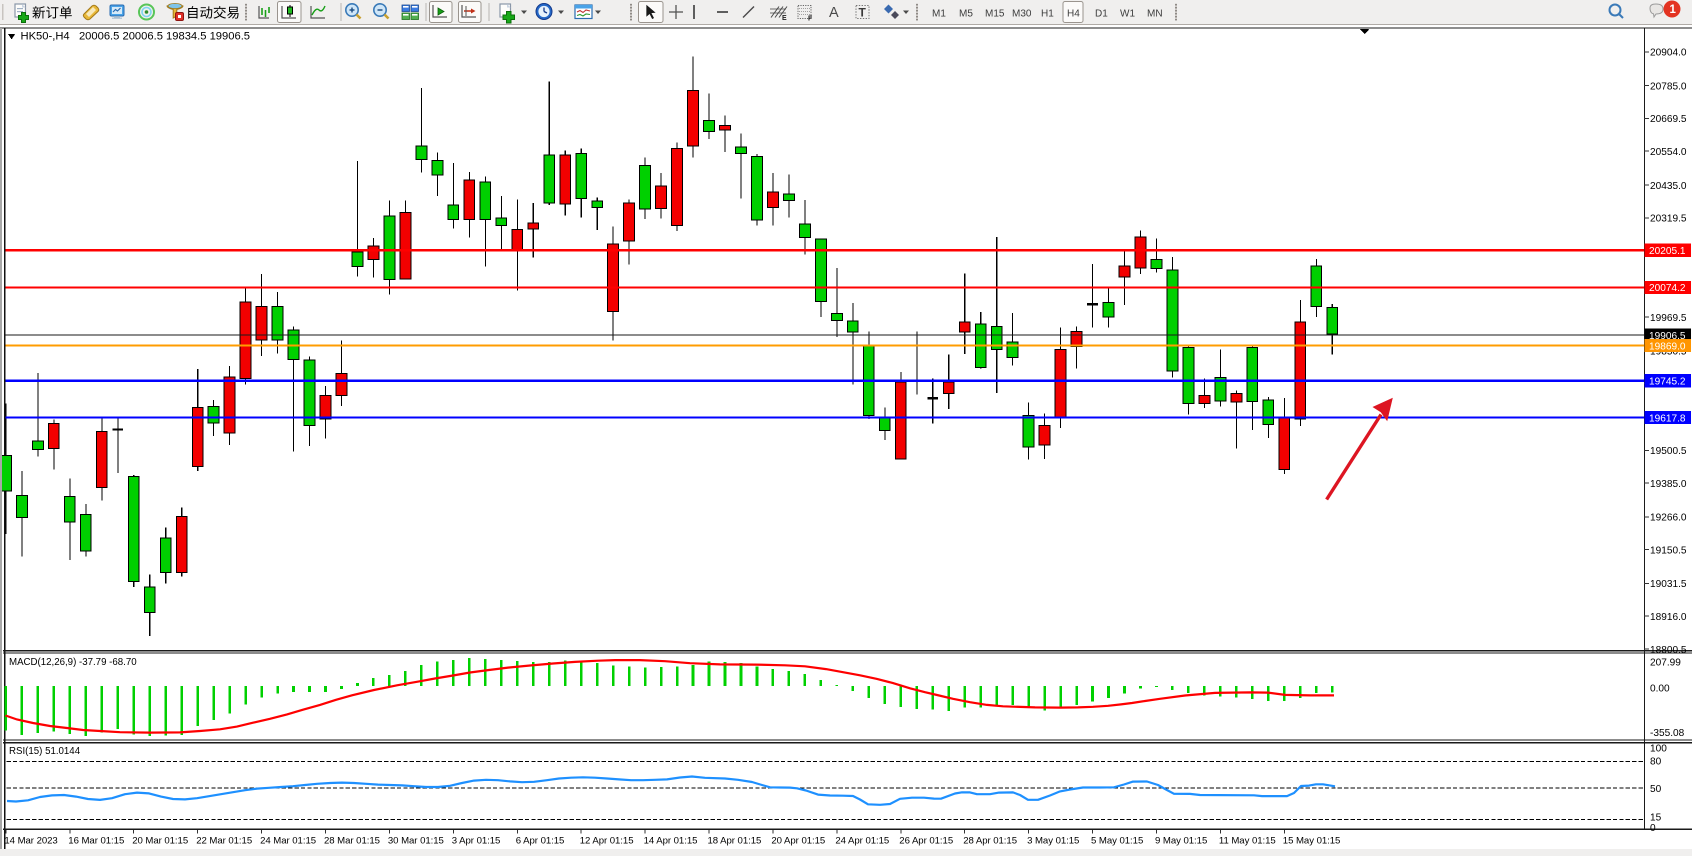 Image resolution: width=1692 pixels, height=856 pixels. What do you see at coordinates (1155, 14) in the screenshot?
I see `svg-text: MN` at bounding box center [1155, 14].